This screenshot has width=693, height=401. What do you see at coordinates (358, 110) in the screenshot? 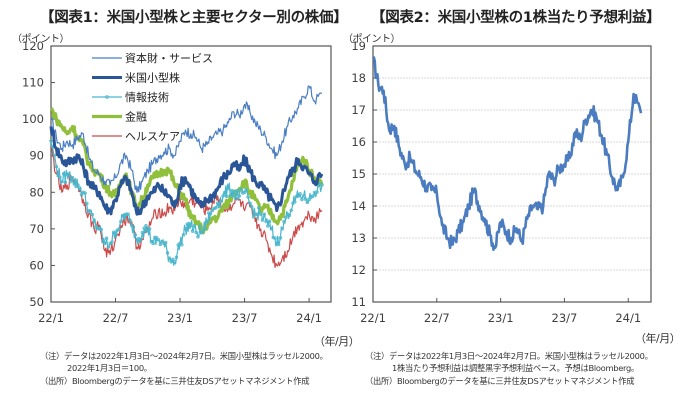
I see `y-tick-label: 17` at bounding box center [358, 110].